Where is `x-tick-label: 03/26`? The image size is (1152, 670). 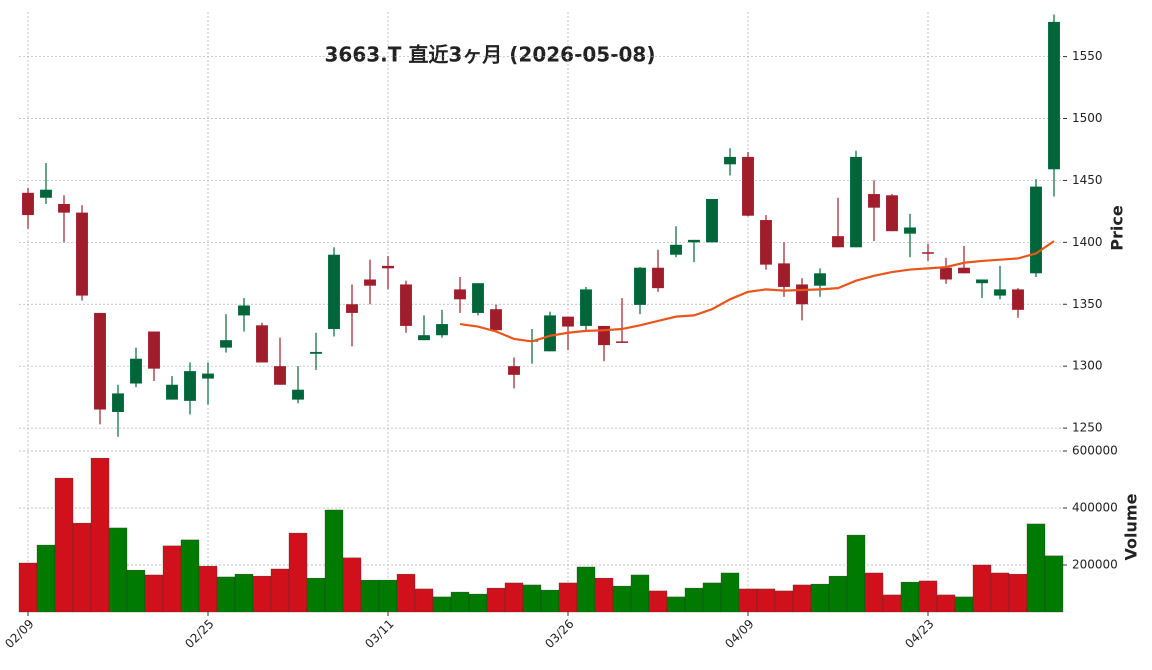 x-tick-label: 03/26 is located at coordinates (559, 634).